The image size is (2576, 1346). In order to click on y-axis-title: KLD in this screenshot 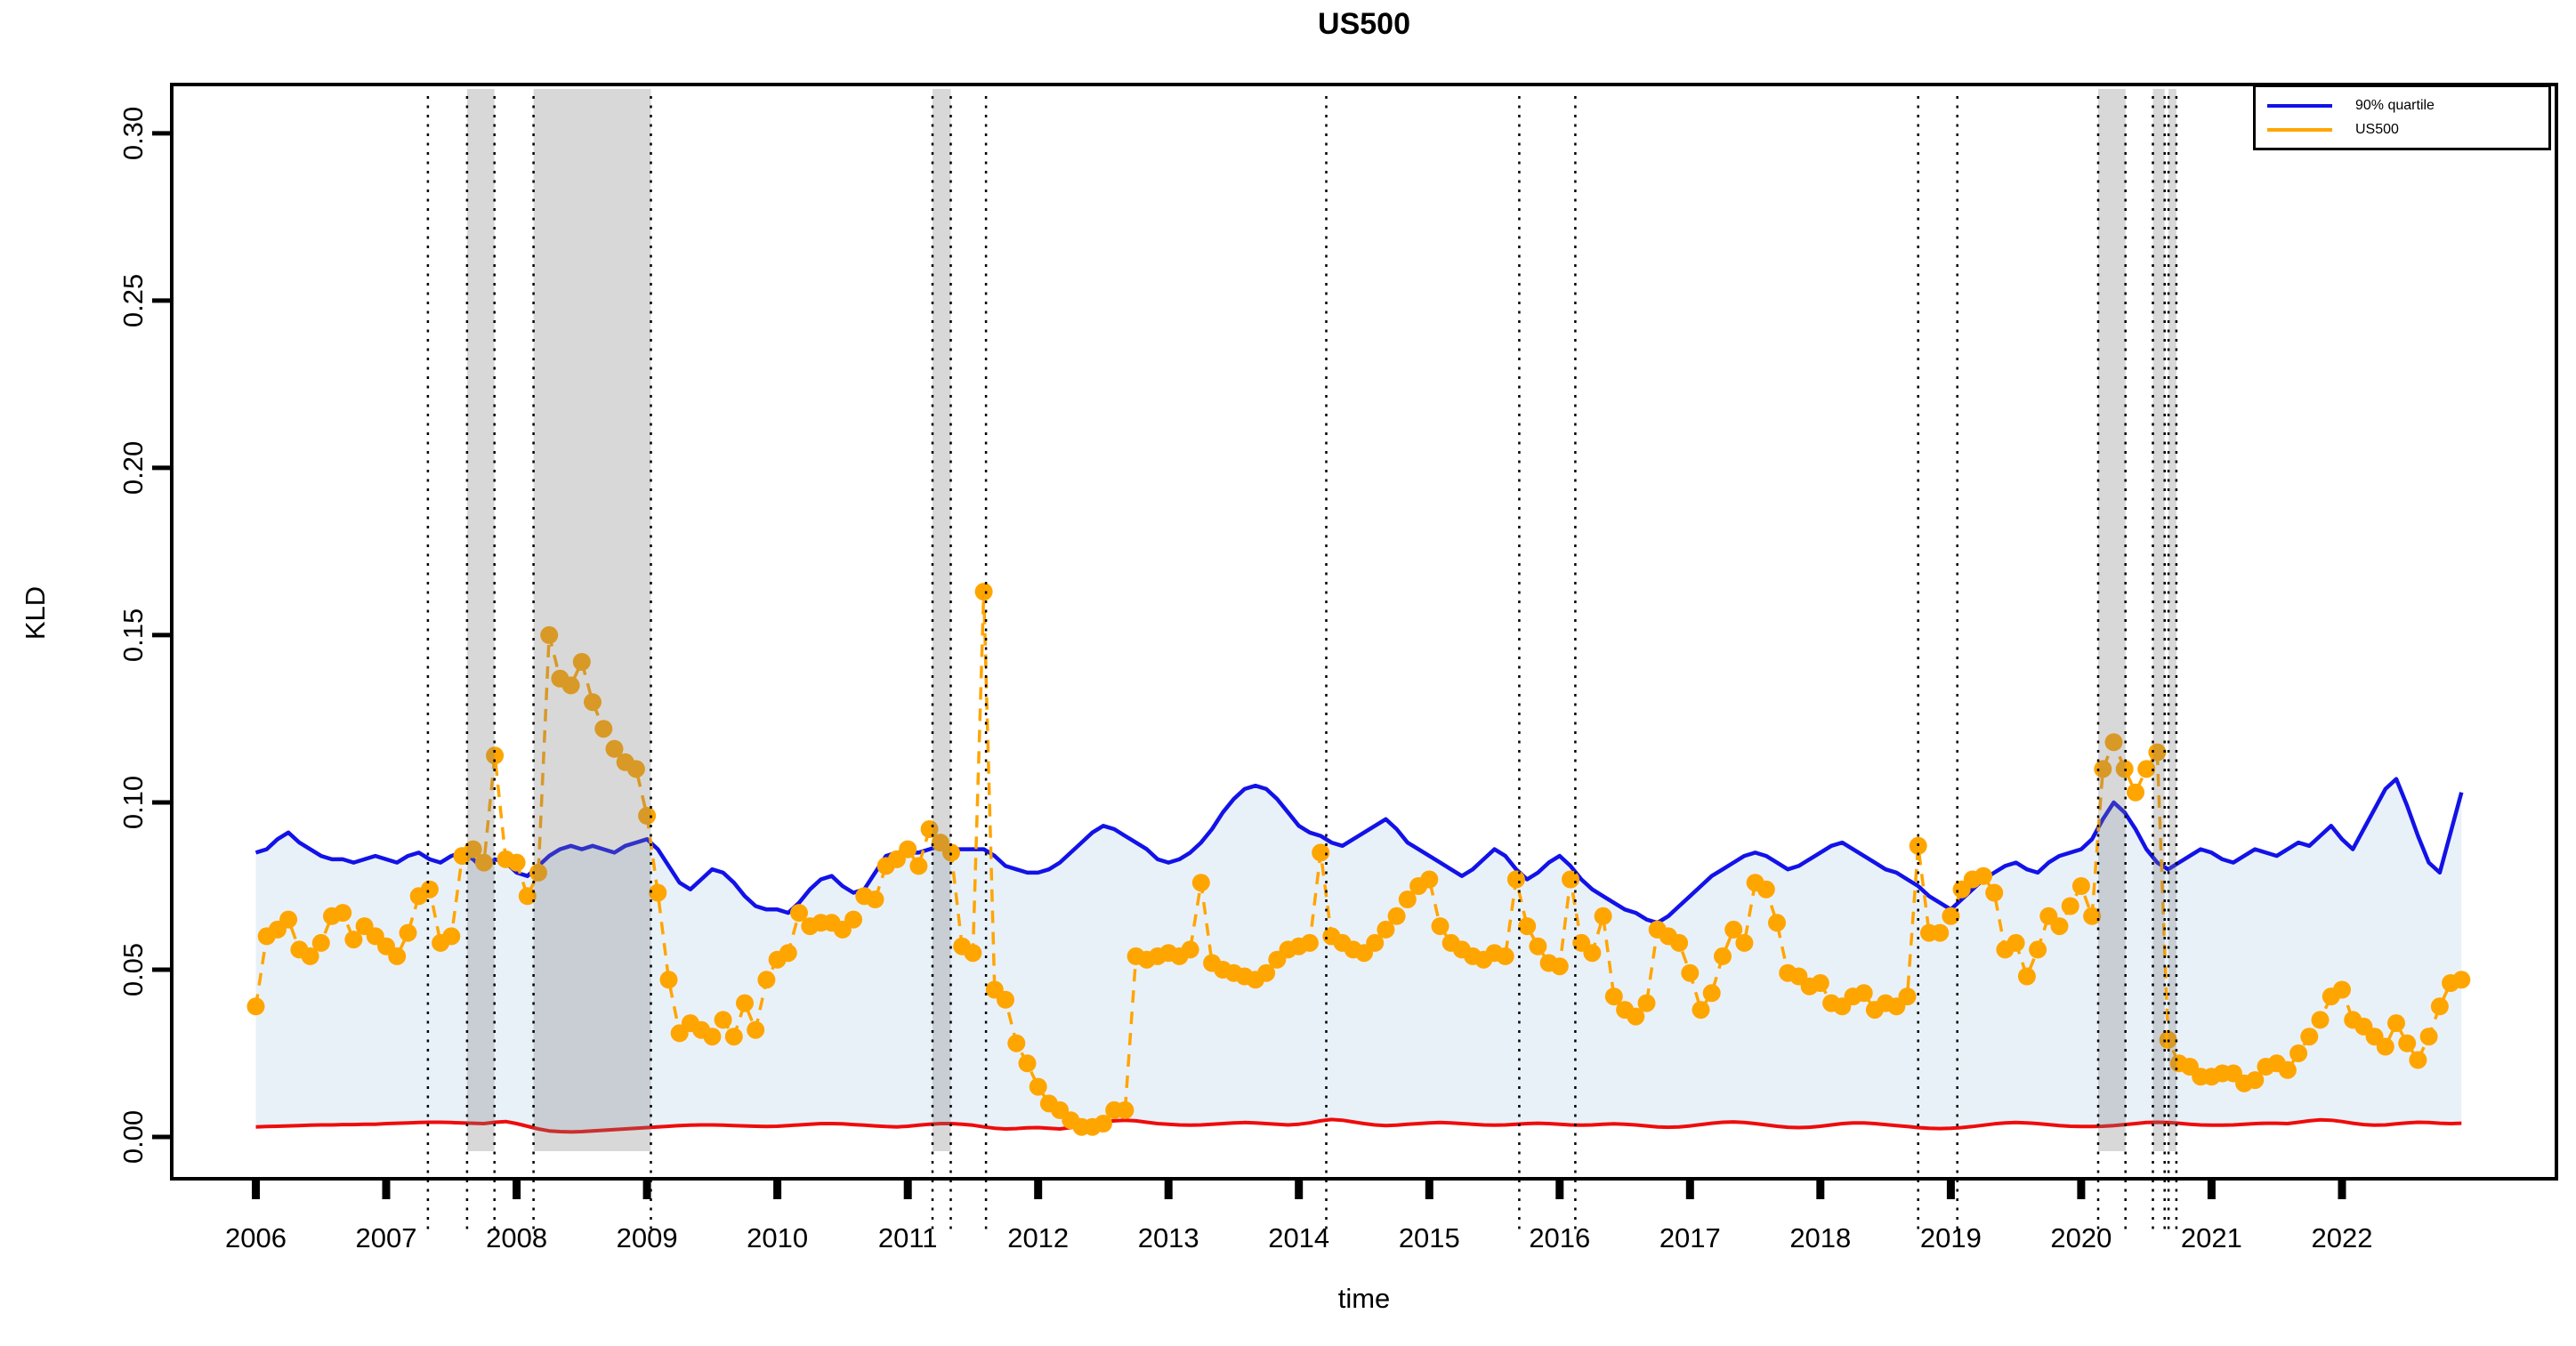, I will do `click(35, 613)`.